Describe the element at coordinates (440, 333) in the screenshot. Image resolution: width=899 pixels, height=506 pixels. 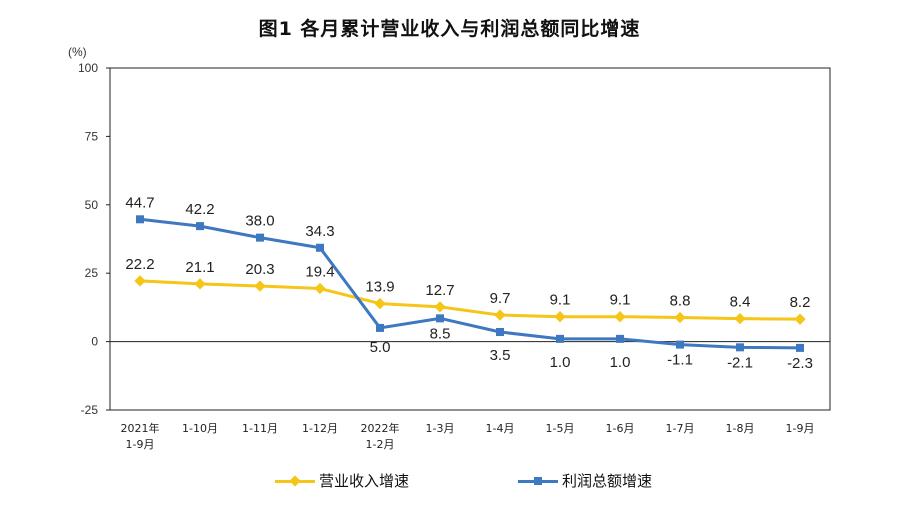
I see `data-label: 8.5` at that location.